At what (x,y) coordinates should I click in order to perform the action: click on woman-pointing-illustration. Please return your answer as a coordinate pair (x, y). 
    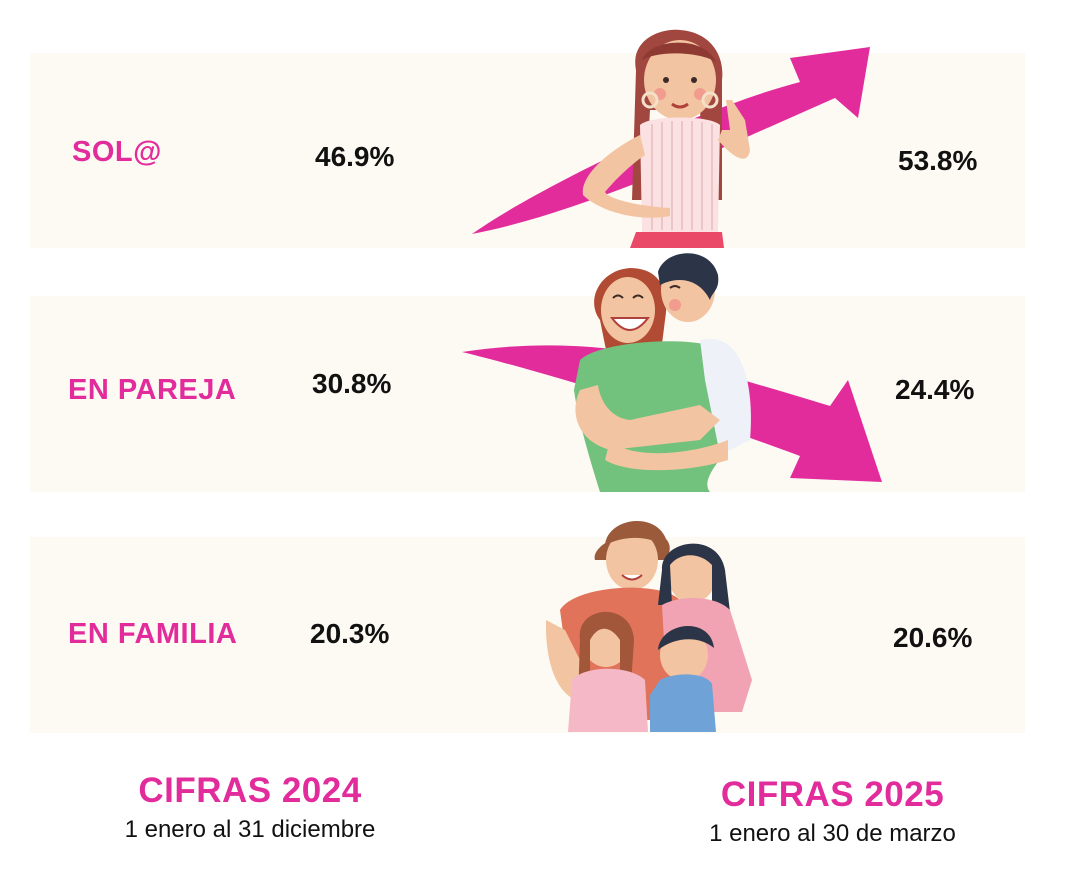
    Looking at the image, I should click on (666, 138).